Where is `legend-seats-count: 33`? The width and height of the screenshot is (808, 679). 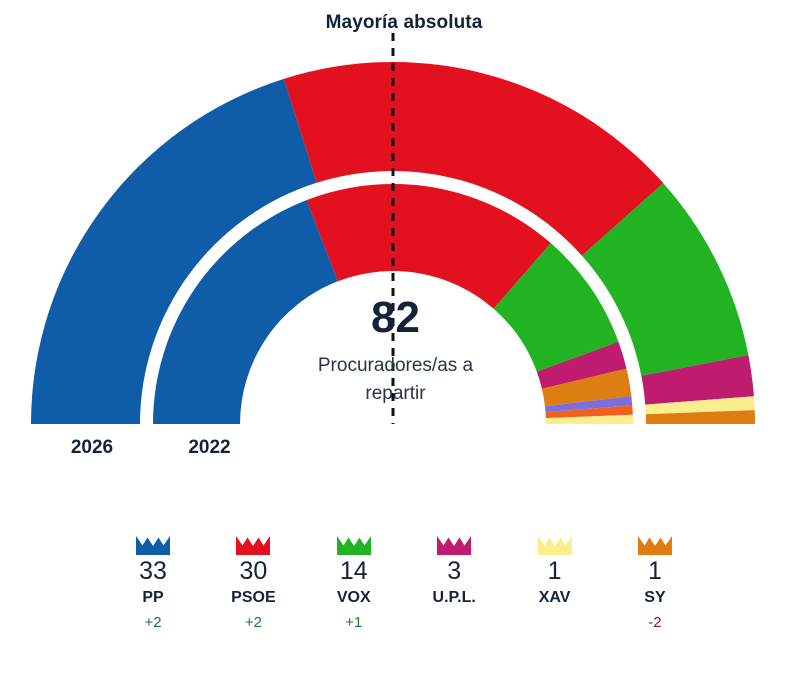 legend-seats-count: 33 is located at coordinates (153, 571).